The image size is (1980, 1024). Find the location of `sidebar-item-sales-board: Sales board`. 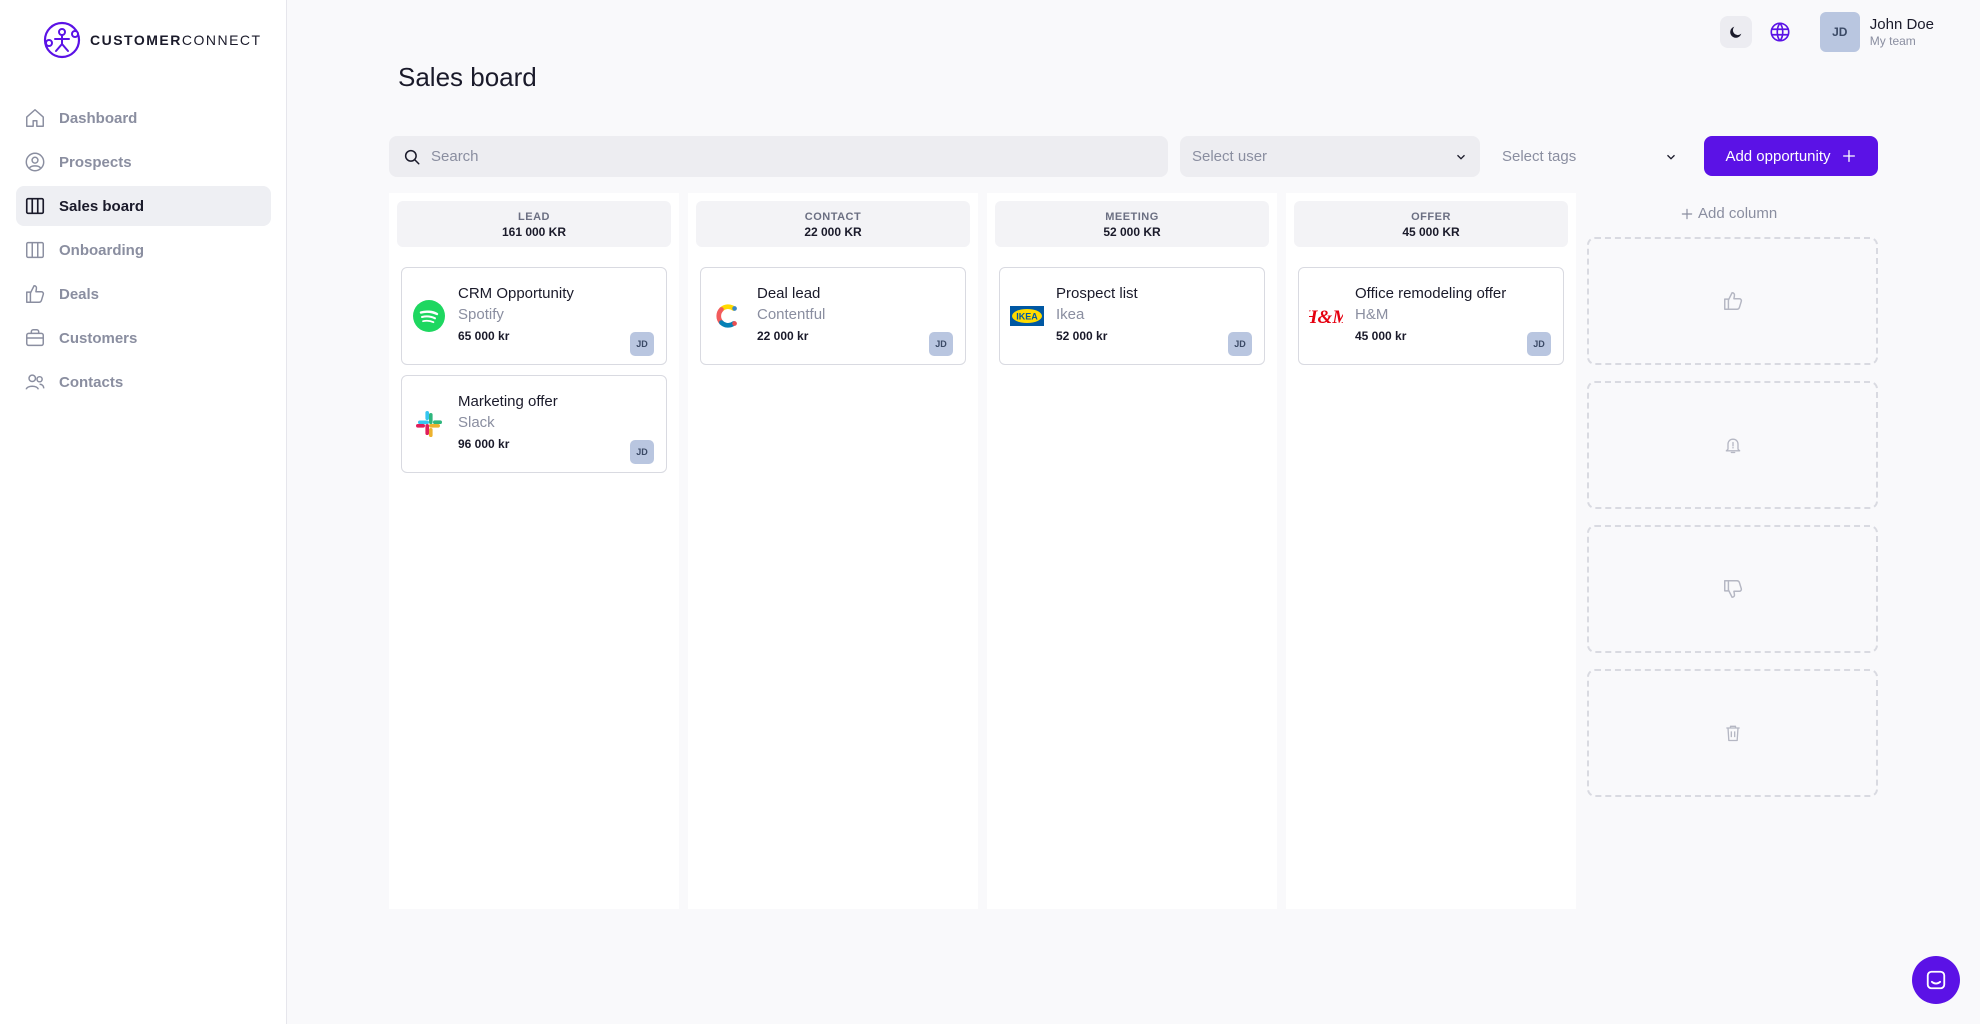

sidebar-item-sales-board: Sales board is located at coordinates (143, 206).